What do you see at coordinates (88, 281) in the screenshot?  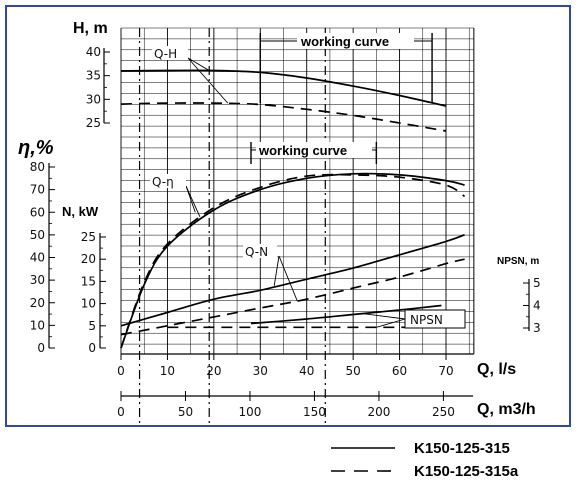 I see `n-tick-label: 15` at bounding box center [88, 281].